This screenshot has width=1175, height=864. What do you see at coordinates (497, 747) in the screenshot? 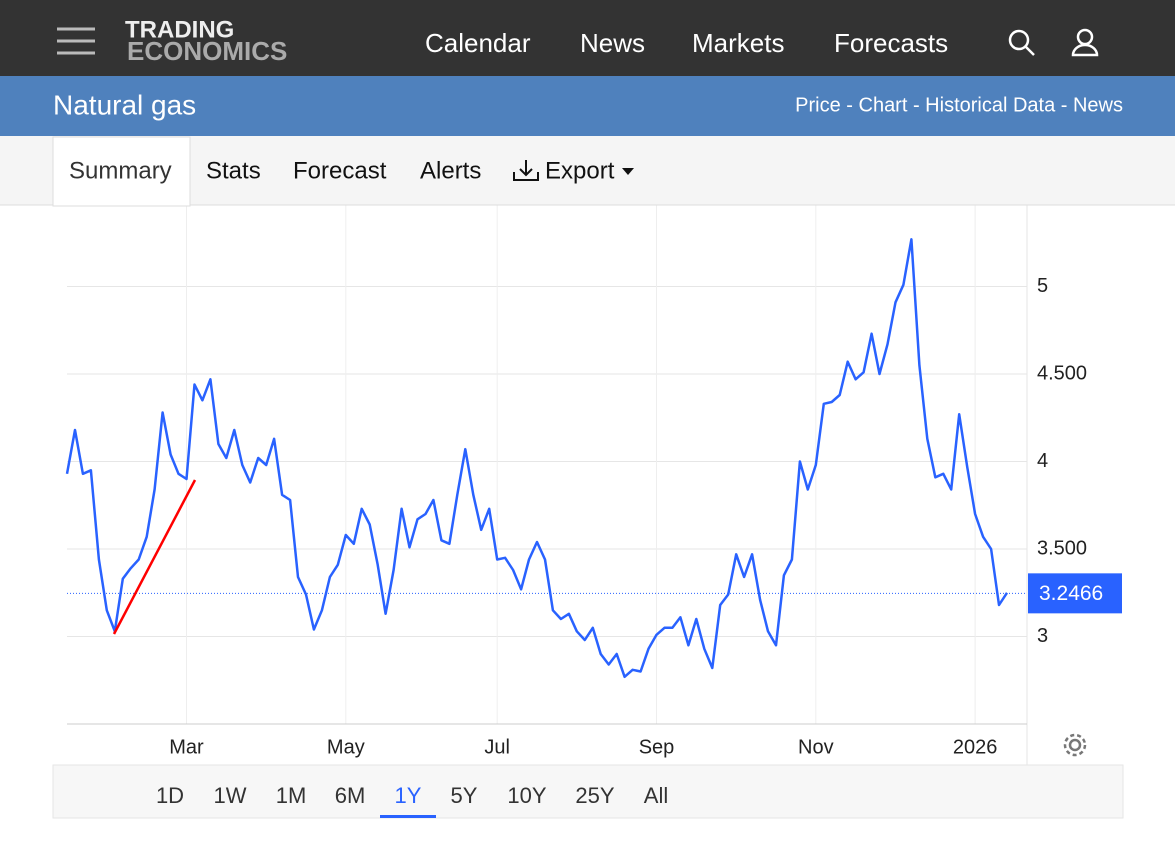
I see `x-tick-label: Jul` at bounding box center [497, 747].